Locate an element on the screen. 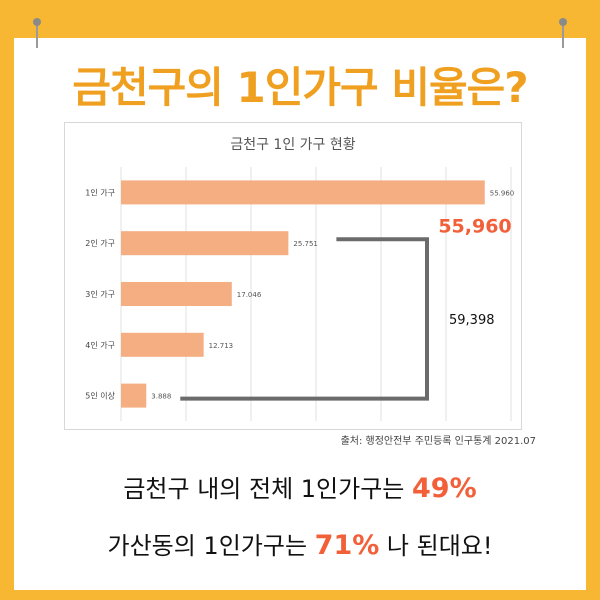 This screenshot has width=600, height=600. summary-line-1-text: 금천구 내의 전체 1인가구는 is located at coordinates (268, 489).